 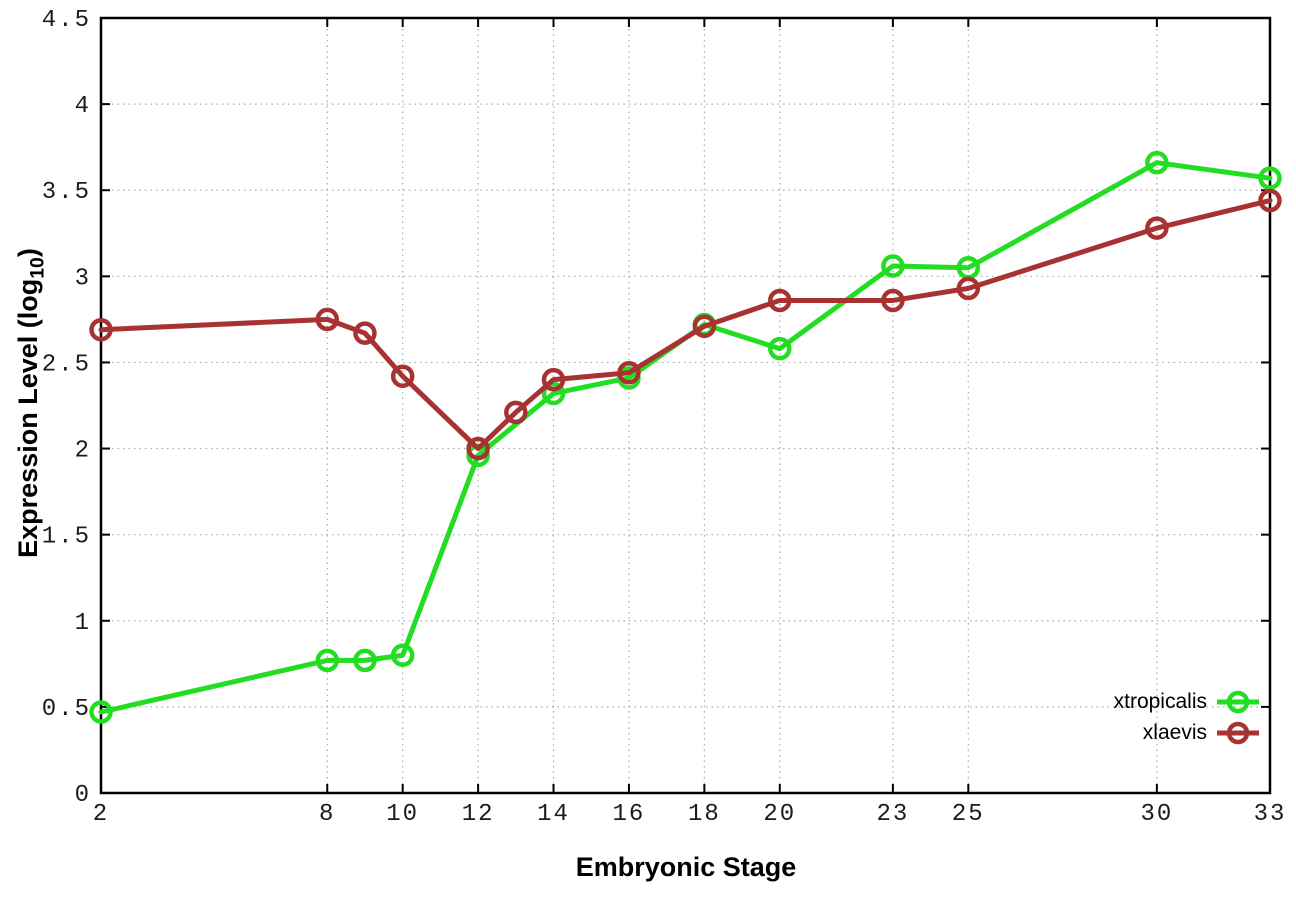 What do you see at coordinates (66, 537) in the screenshot?
I see `y-tick-label: 1.5` at bounding box center [66, 537].